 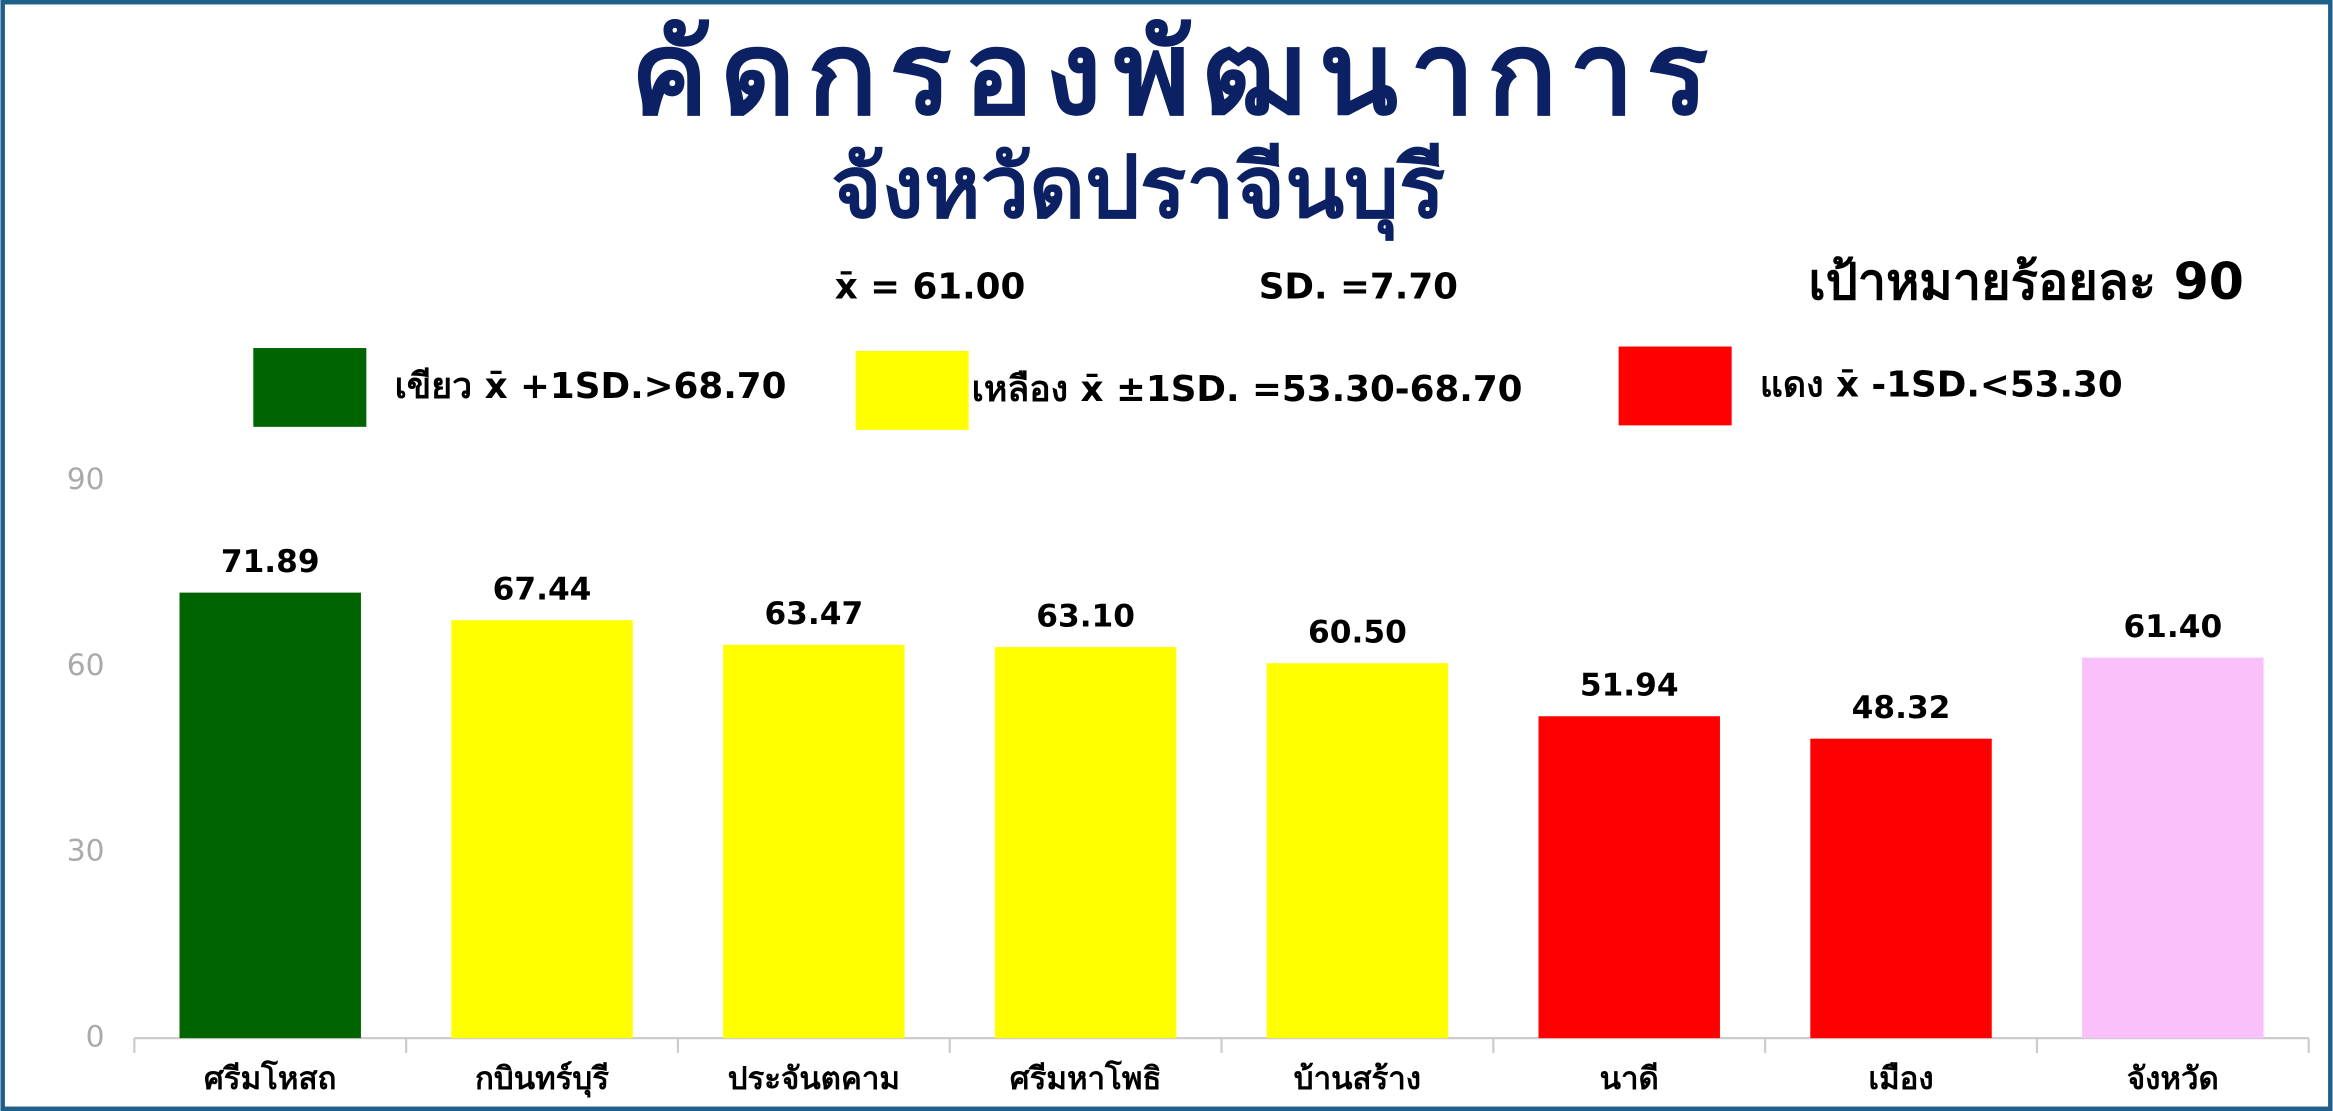 I want to click on data-label: 60.50, so click(x=1357, y=632).